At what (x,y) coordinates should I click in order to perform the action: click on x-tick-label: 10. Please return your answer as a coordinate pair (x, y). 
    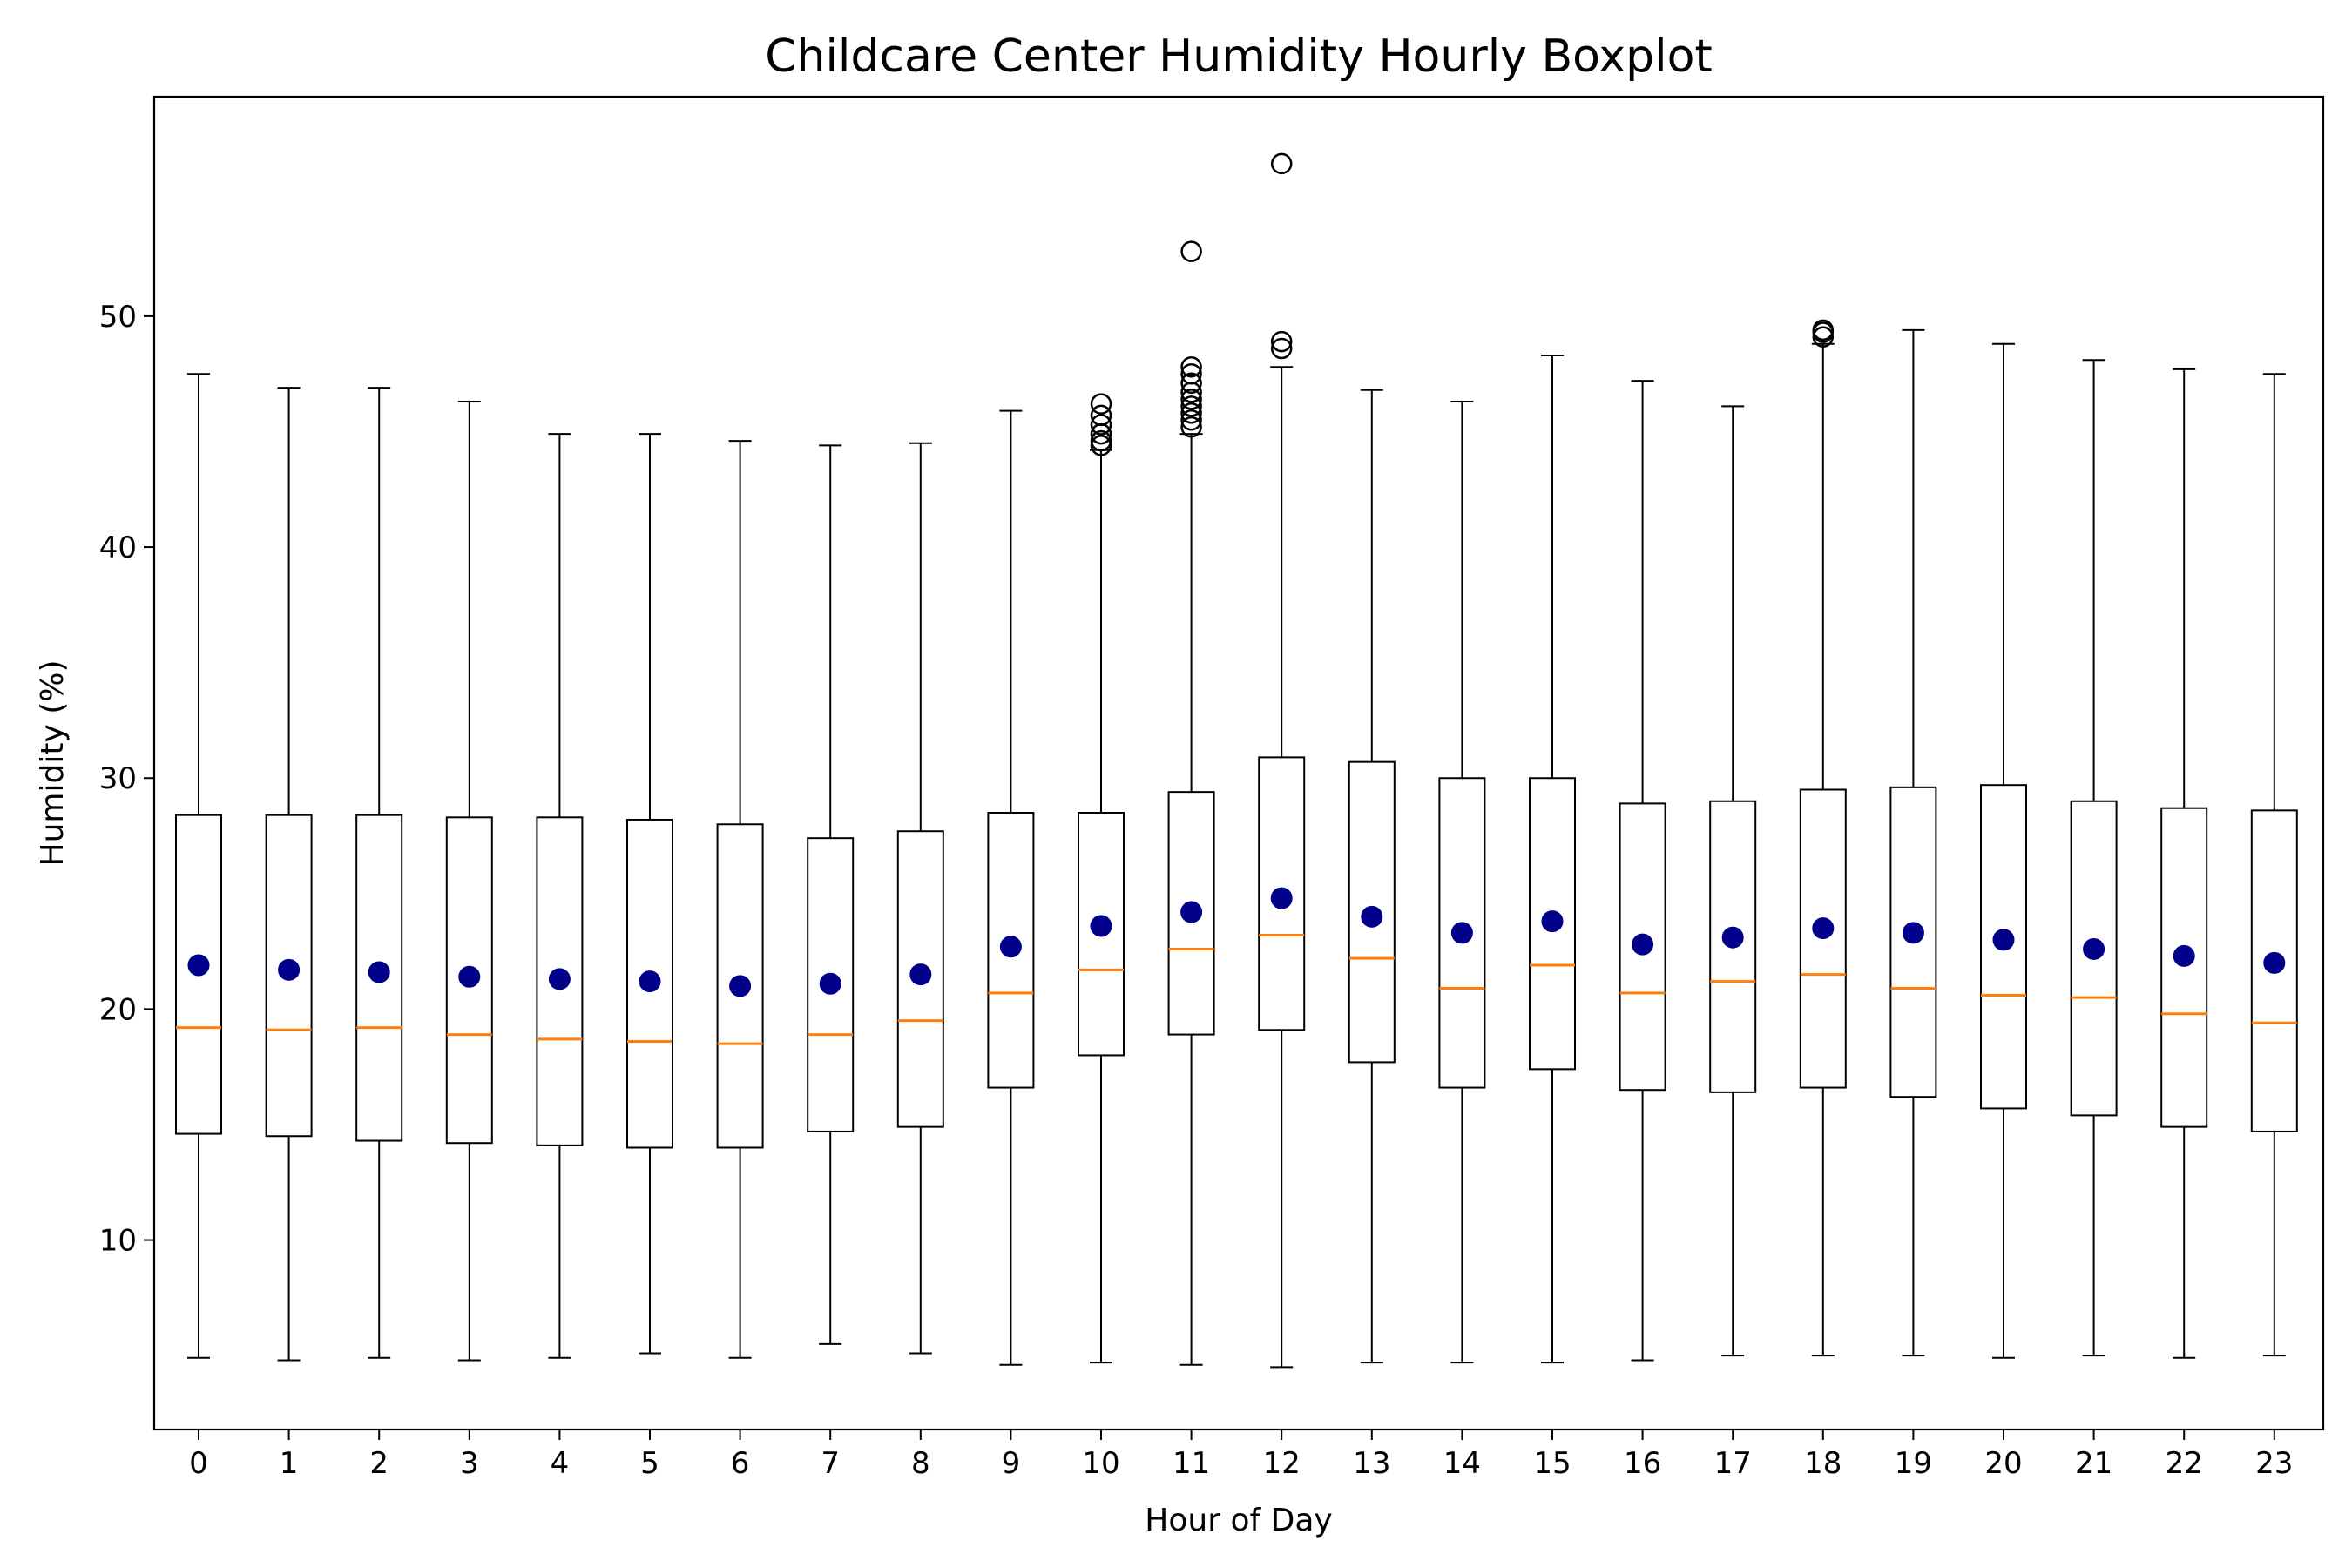
    Looking at the image, I should click on (1100, 1463).